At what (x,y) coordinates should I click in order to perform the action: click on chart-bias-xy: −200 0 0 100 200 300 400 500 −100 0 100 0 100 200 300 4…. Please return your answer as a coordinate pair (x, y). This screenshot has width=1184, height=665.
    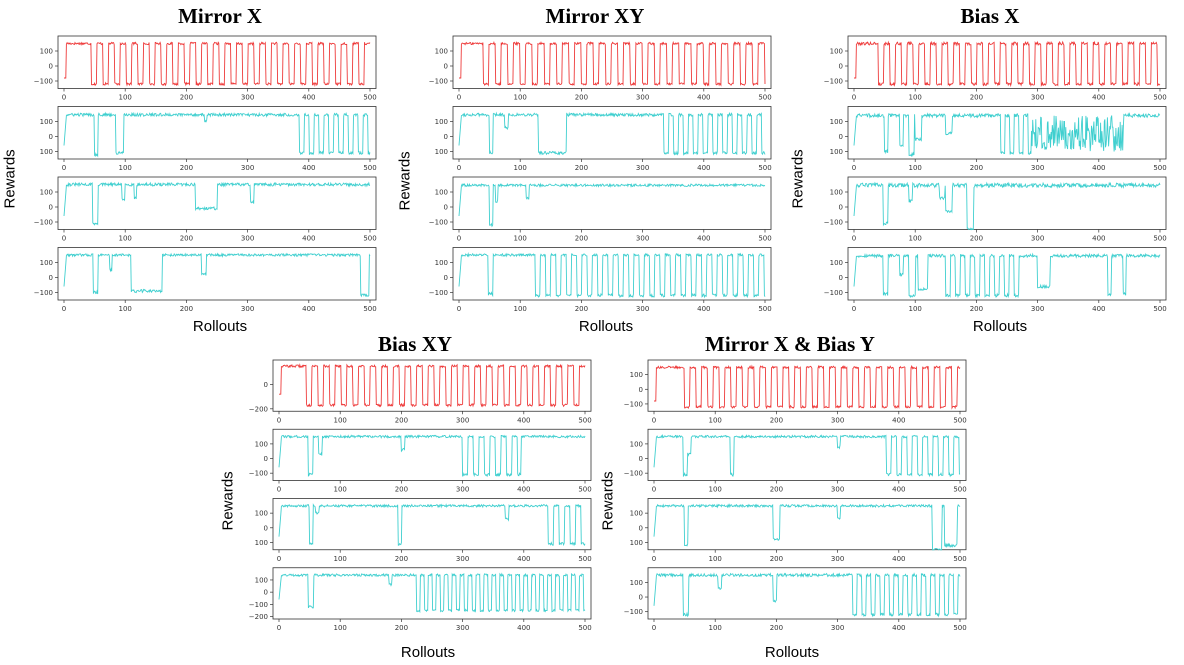
    Looking at the image, I should click on (420, 495).